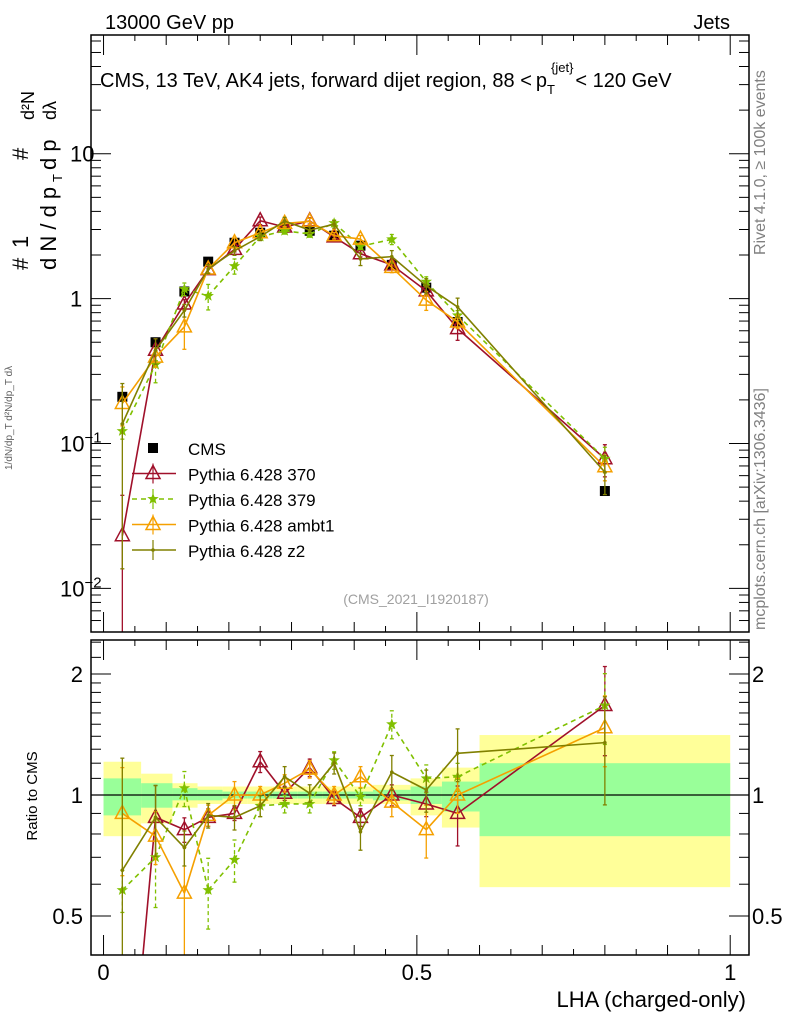 The image size is (786, 1024). I want to click on header-right: Jets, so click(711, 23).